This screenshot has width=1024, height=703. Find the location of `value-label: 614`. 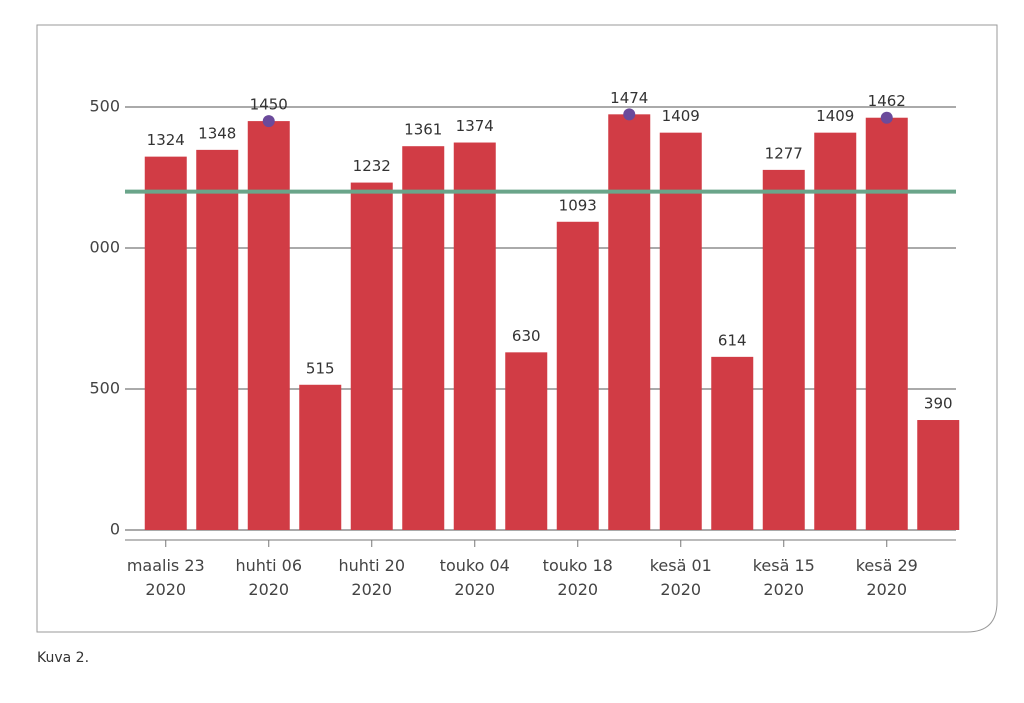

value-label: 614 is located at coordinates (732, 340).